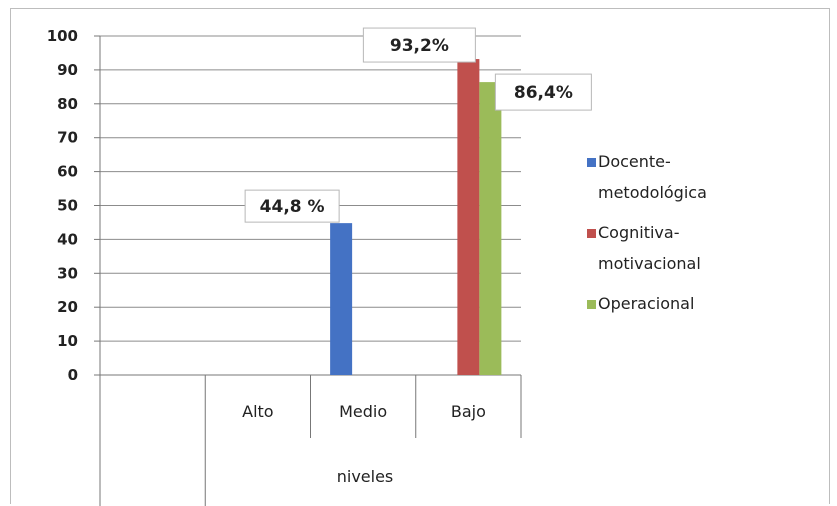  What do you see at coordinates (67, 104) in the screenshot?
I see `y-tick-label: 80` at bounding box center [67, 104].